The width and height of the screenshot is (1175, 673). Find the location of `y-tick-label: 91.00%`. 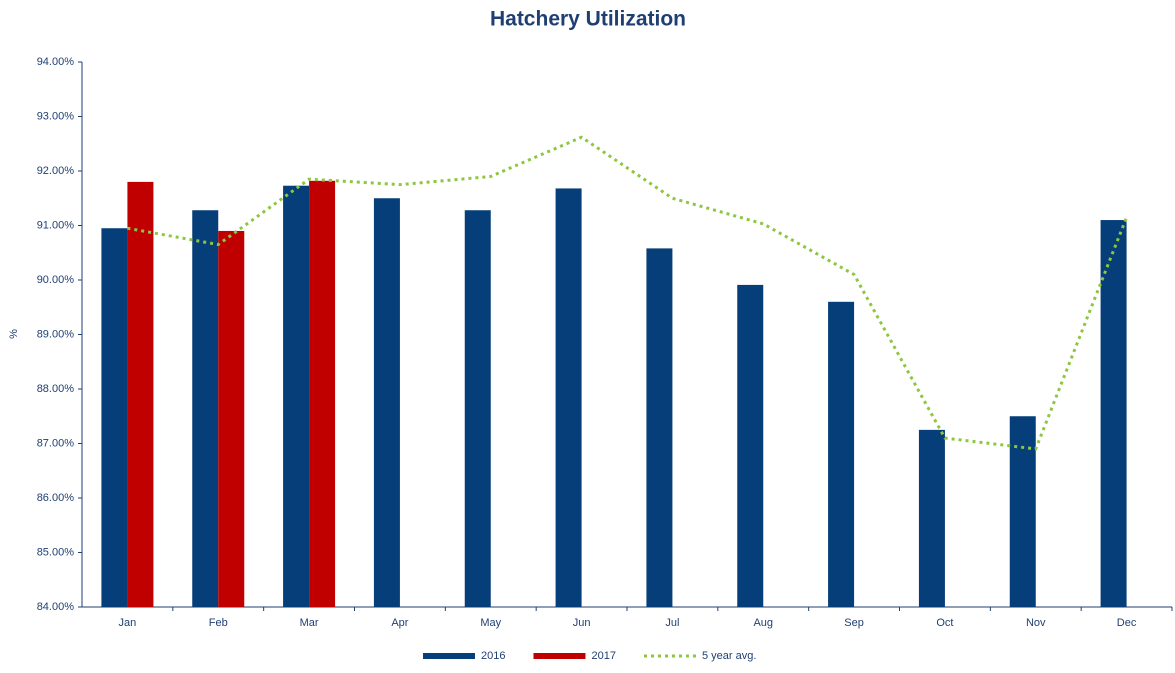

y-tick-label: 91.00% is located at coordinates (56, 225).